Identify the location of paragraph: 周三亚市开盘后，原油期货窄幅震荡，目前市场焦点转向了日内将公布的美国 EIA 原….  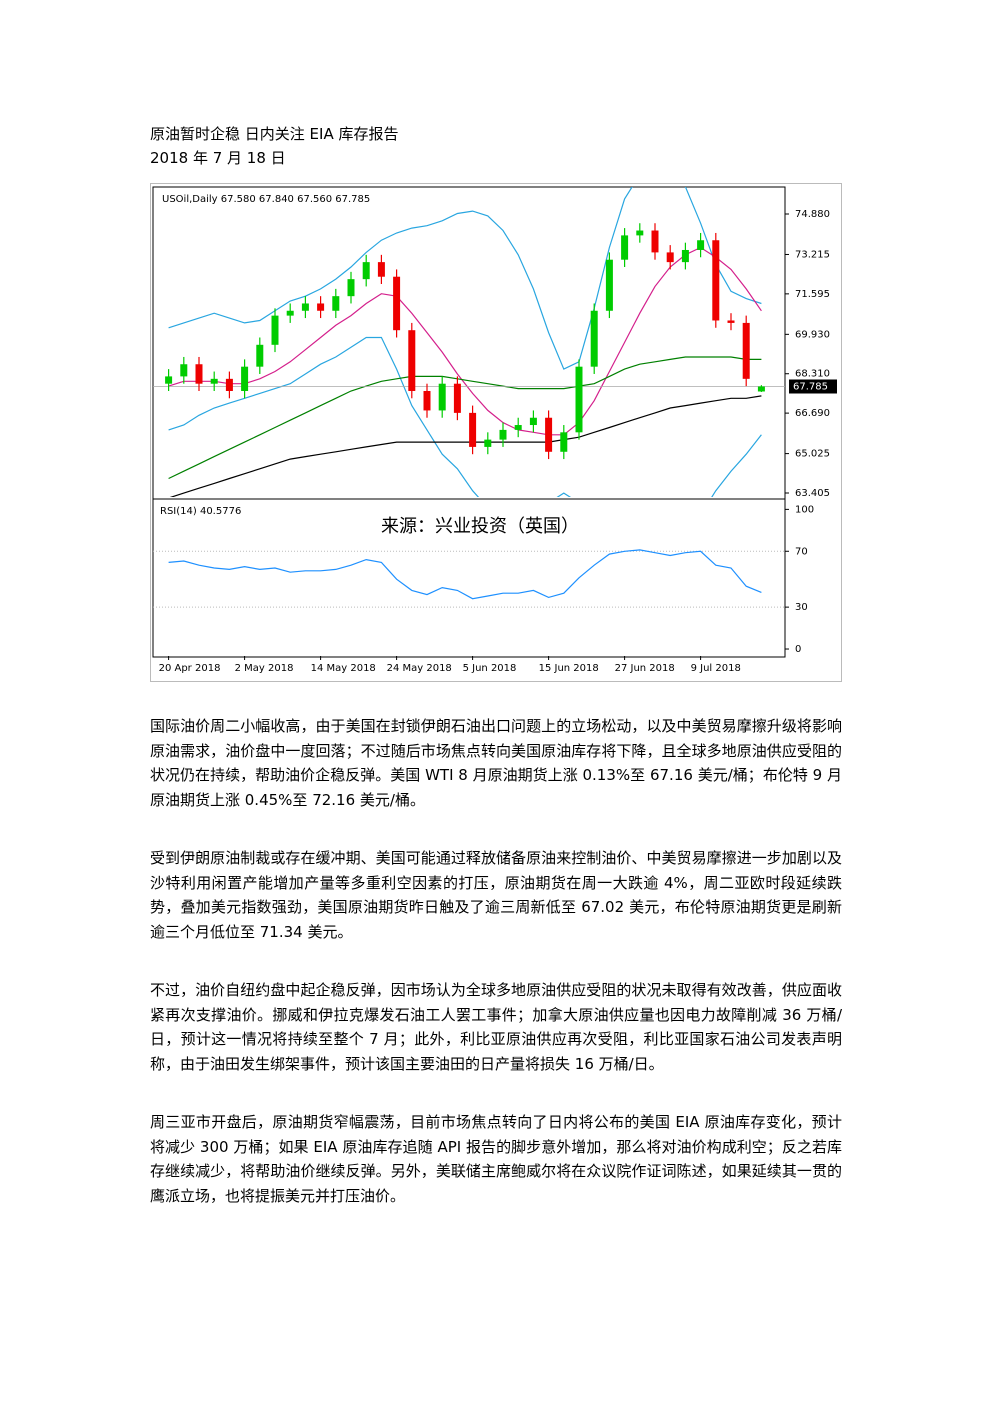
(496, 1159).